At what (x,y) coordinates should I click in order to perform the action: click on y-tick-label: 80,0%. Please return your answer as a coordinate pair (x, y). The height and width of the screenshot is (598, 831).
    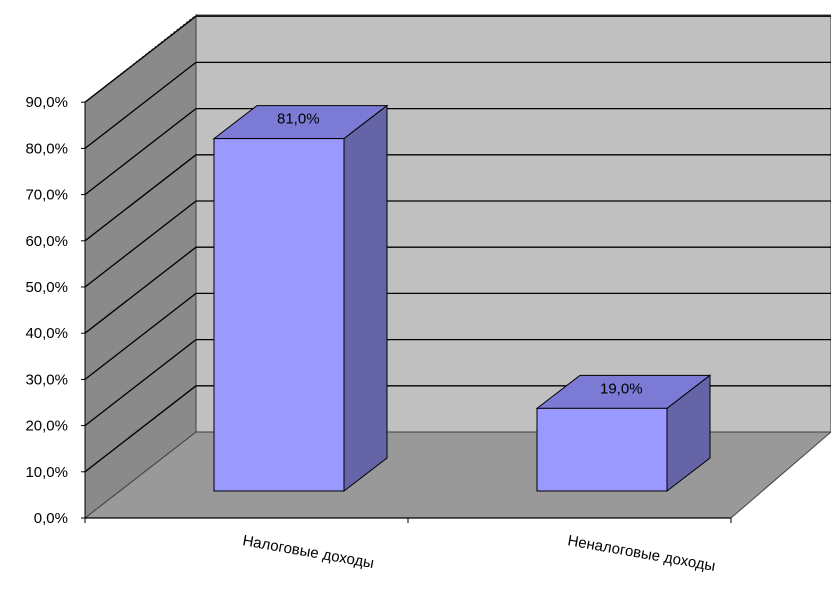
    Looking at the image, I should click on (46, 148).